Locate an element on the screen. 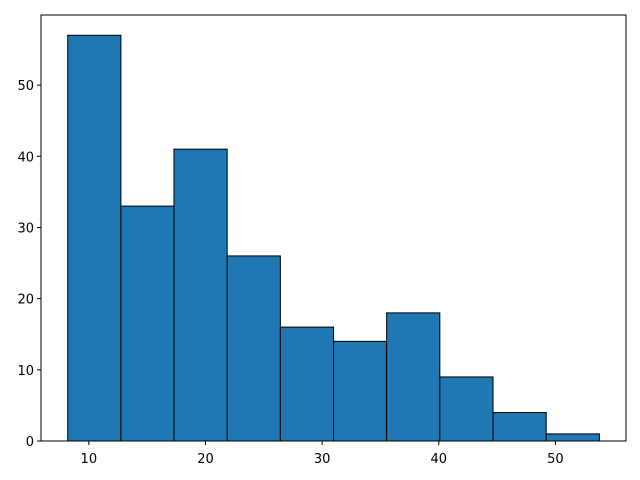 This screenshot has width=640, height=480. x-tick-label: 40 is located at coordinates (439, 459).